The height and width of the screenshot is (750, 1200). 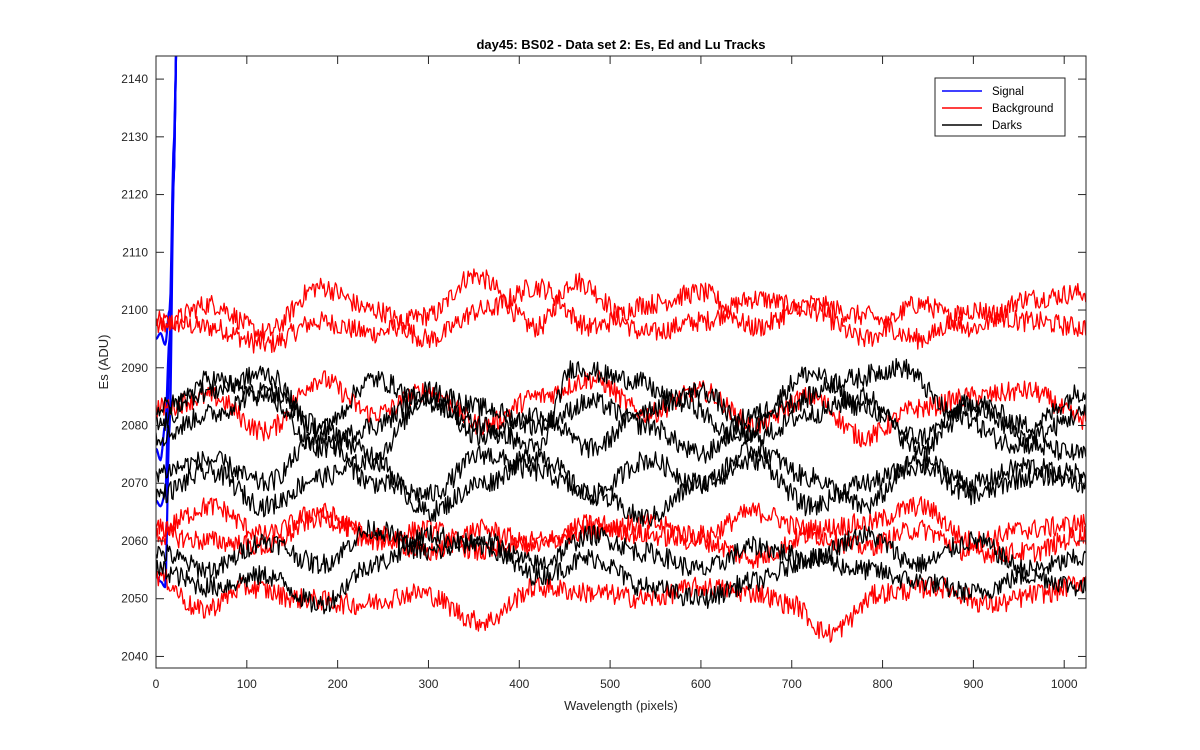 What do you see at coordinates (883, 684) in the screenshot?
I see `x-tick-label: 800` at bounding box center [883, 684].